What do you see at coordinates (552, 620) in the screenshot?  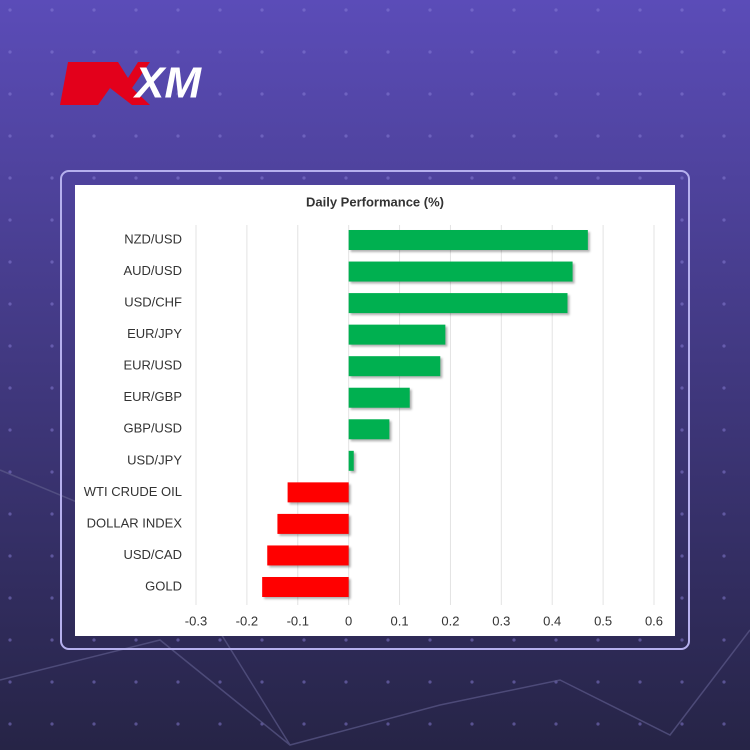 I see `x-tick-label: 0.4` at bounding box center [552, 620].